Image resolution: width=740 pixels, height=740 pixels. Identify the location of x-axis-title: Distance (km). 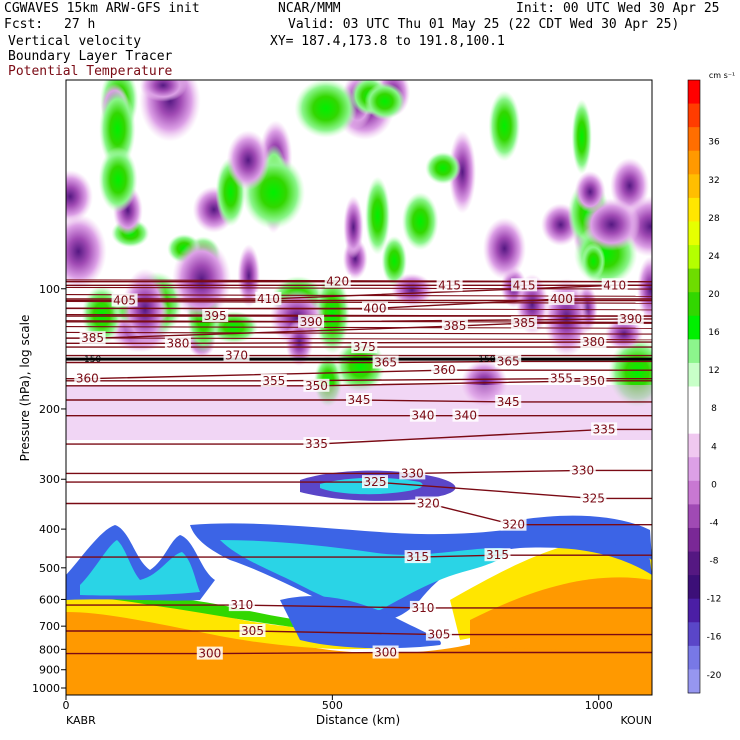
(358, 720).